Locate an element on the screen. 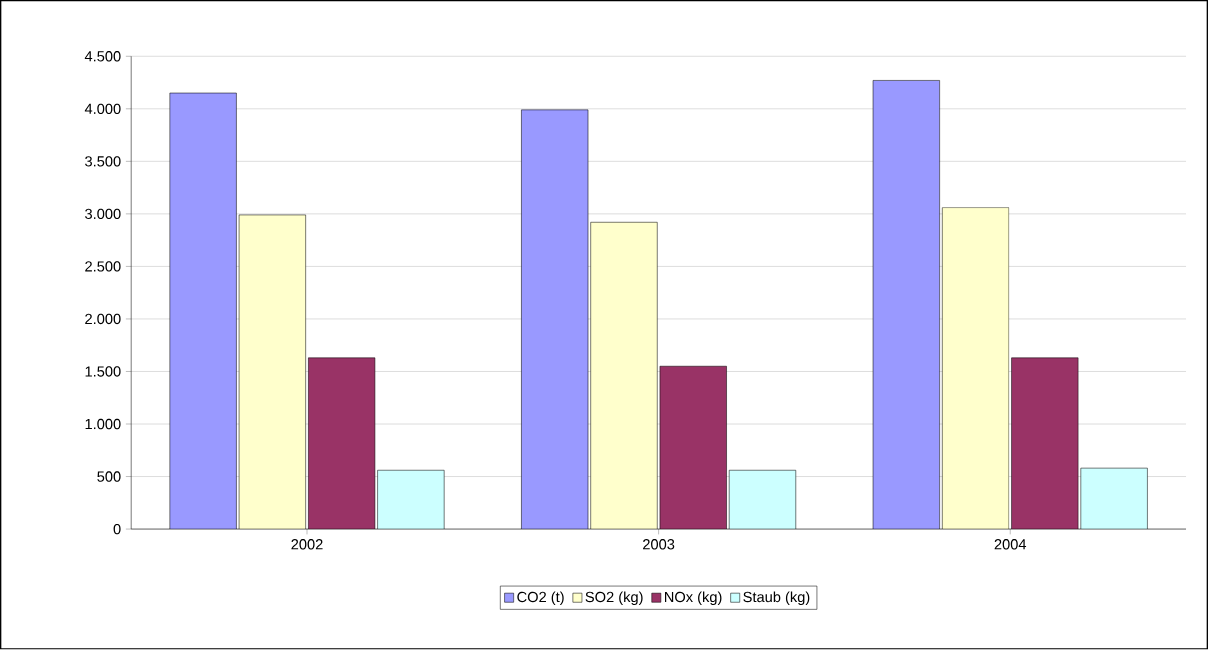  x-tick-label: 2002 is located at coordinates (307, 544).